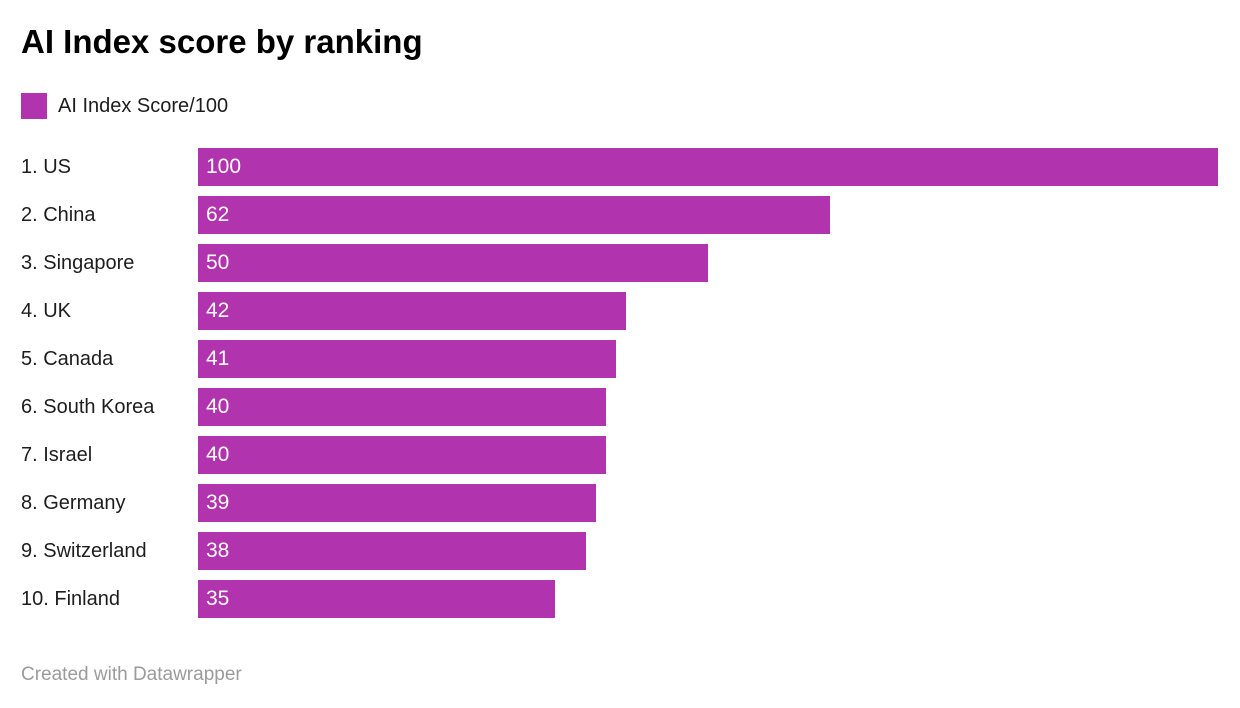 The height and width of the screenshot is (708, 1240). I want to click on chart-title: AI Index score by ranking, so click(222, 41).